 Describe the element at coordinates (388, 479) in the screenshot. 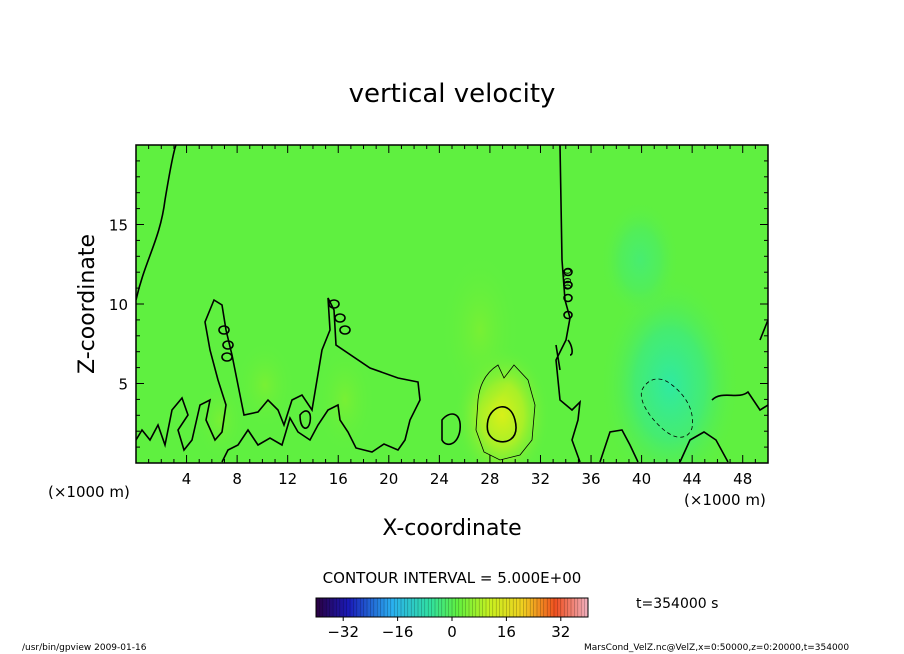

I see `x-tick-label: 20` at that location.